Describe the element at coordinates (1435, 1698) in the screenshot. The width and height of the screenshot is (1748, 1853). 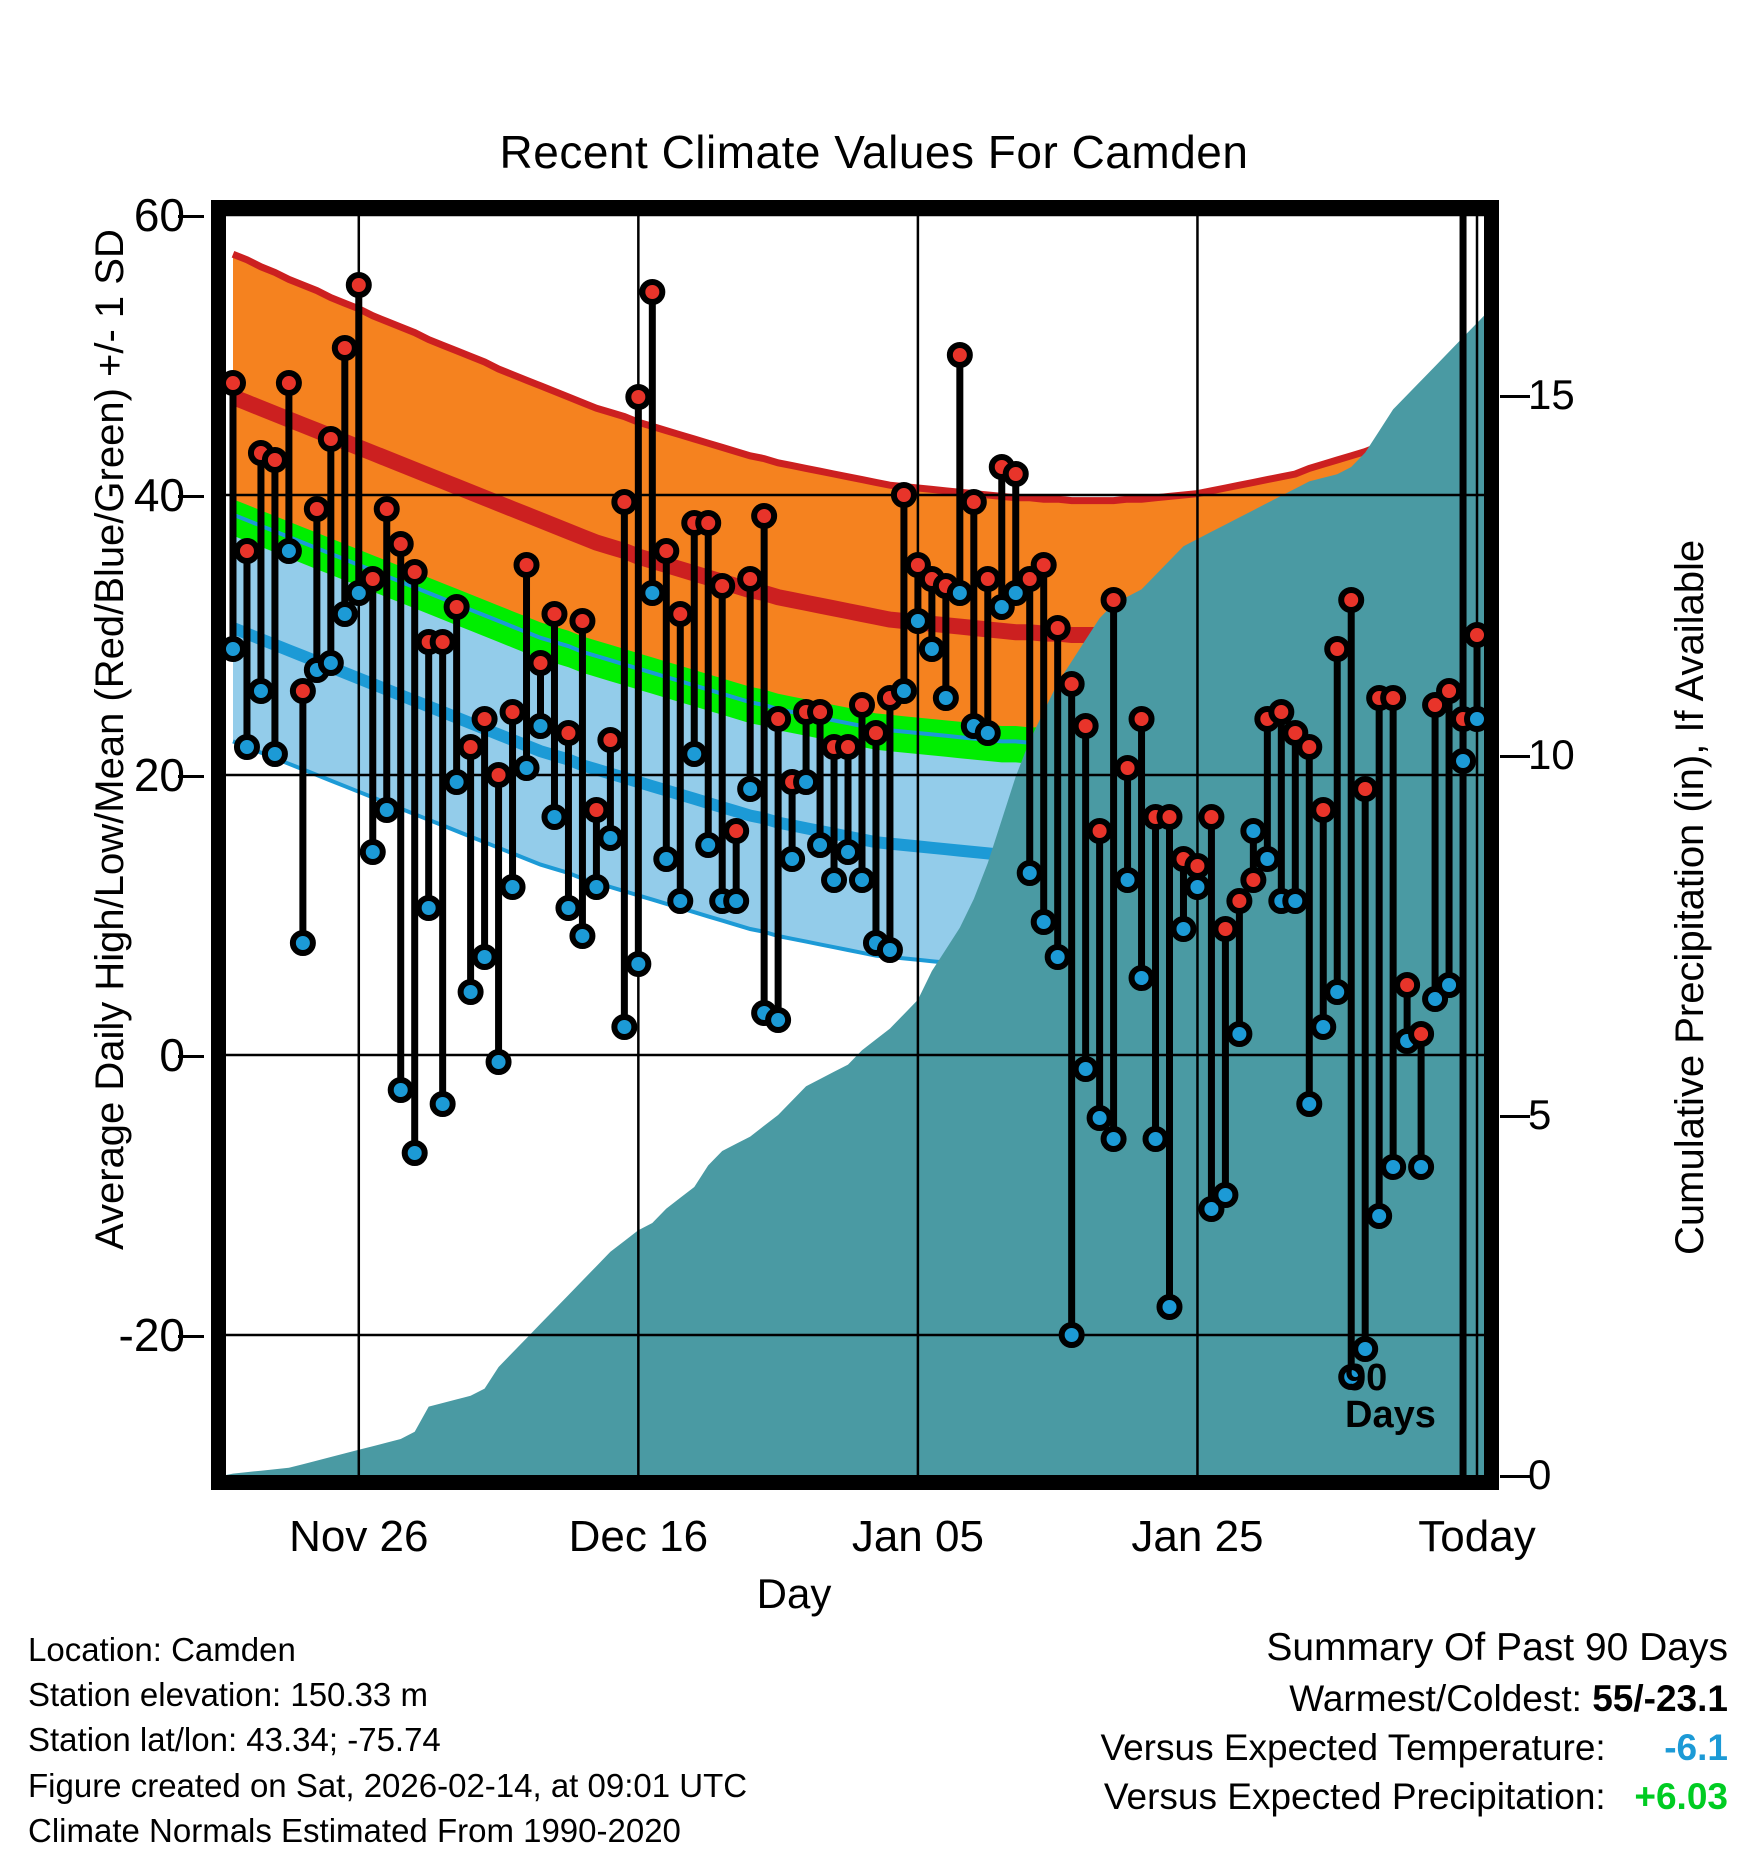
I see `warmest-coldest-label: Warmest/Coldest:` at that location.